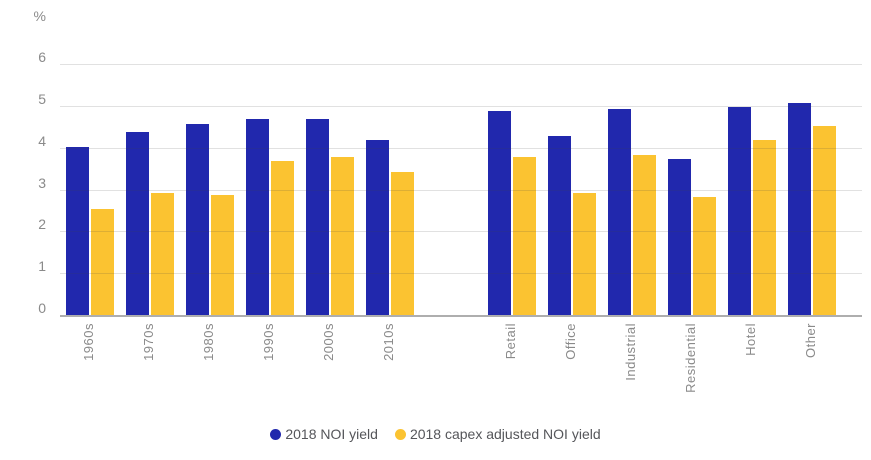 This screenshot has height=460, width=871. I want to click on bar-noi-yield-2010s, so click(377, 228).